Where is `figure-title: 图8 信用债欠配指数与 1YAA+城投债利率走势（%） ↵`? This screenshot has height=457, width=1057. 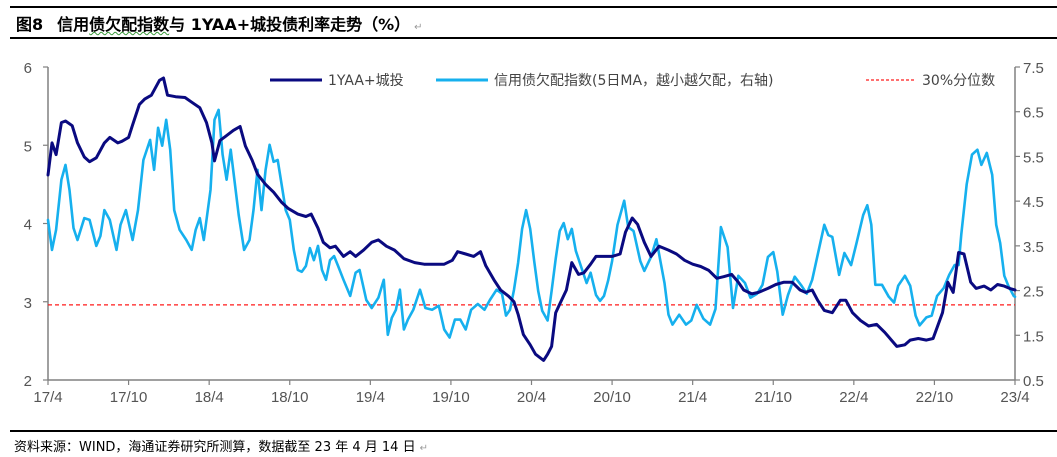
figure-title: 图8 信用债欠配指数与 1YAA+城投债利率走势（%） ↵ is located at coordinates (219, 23).